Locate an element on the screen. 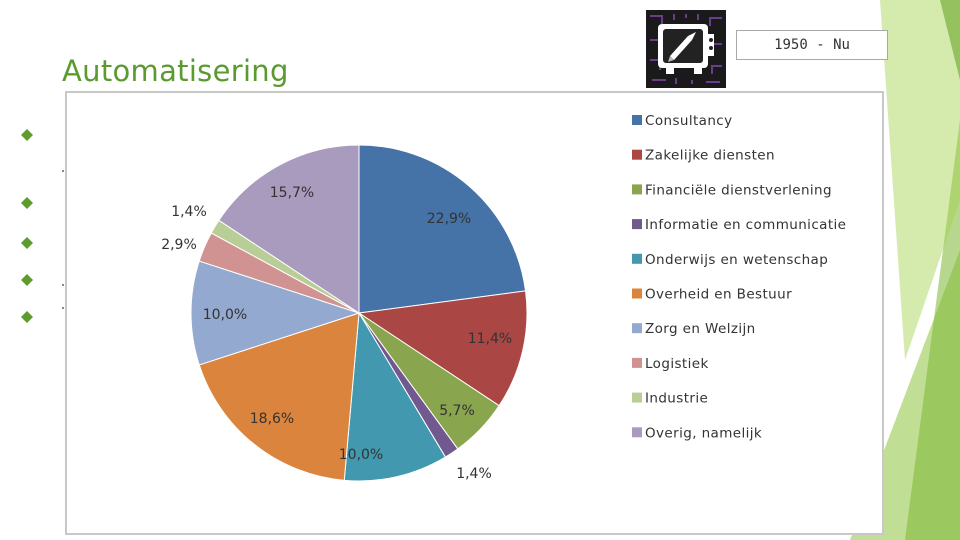 This screenshot has width=960, height=540. legend-entry: Industrie is located at coordinates (676, 399).